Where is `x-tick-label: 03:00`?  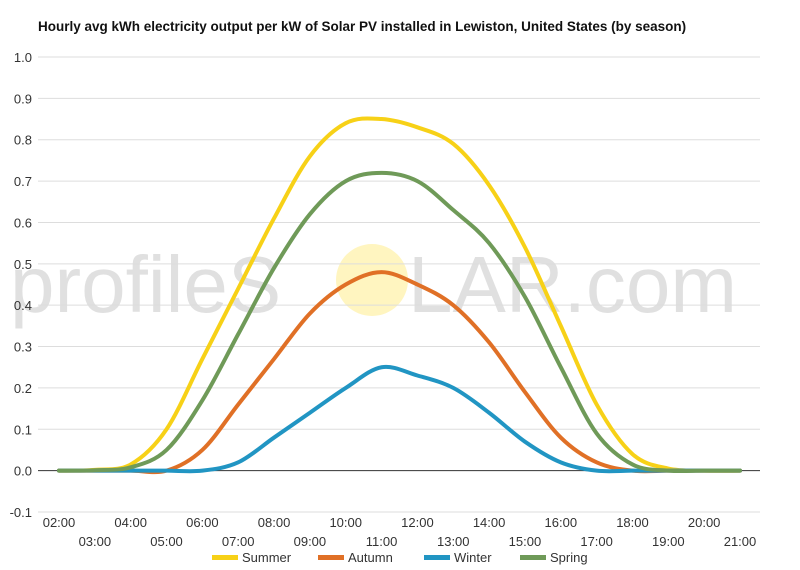
x-tick-label: 03:00 is located at coordinates (95, 541).